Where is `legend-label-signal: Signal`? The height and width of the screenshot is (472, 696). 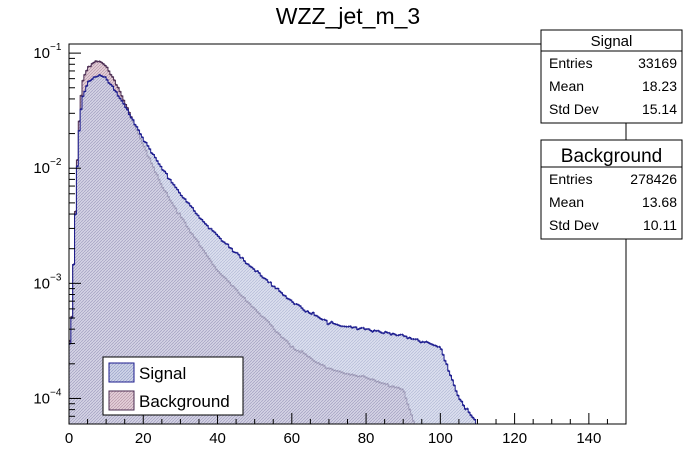
legend-label-signal: Signal is located at coordinates (162, 373).